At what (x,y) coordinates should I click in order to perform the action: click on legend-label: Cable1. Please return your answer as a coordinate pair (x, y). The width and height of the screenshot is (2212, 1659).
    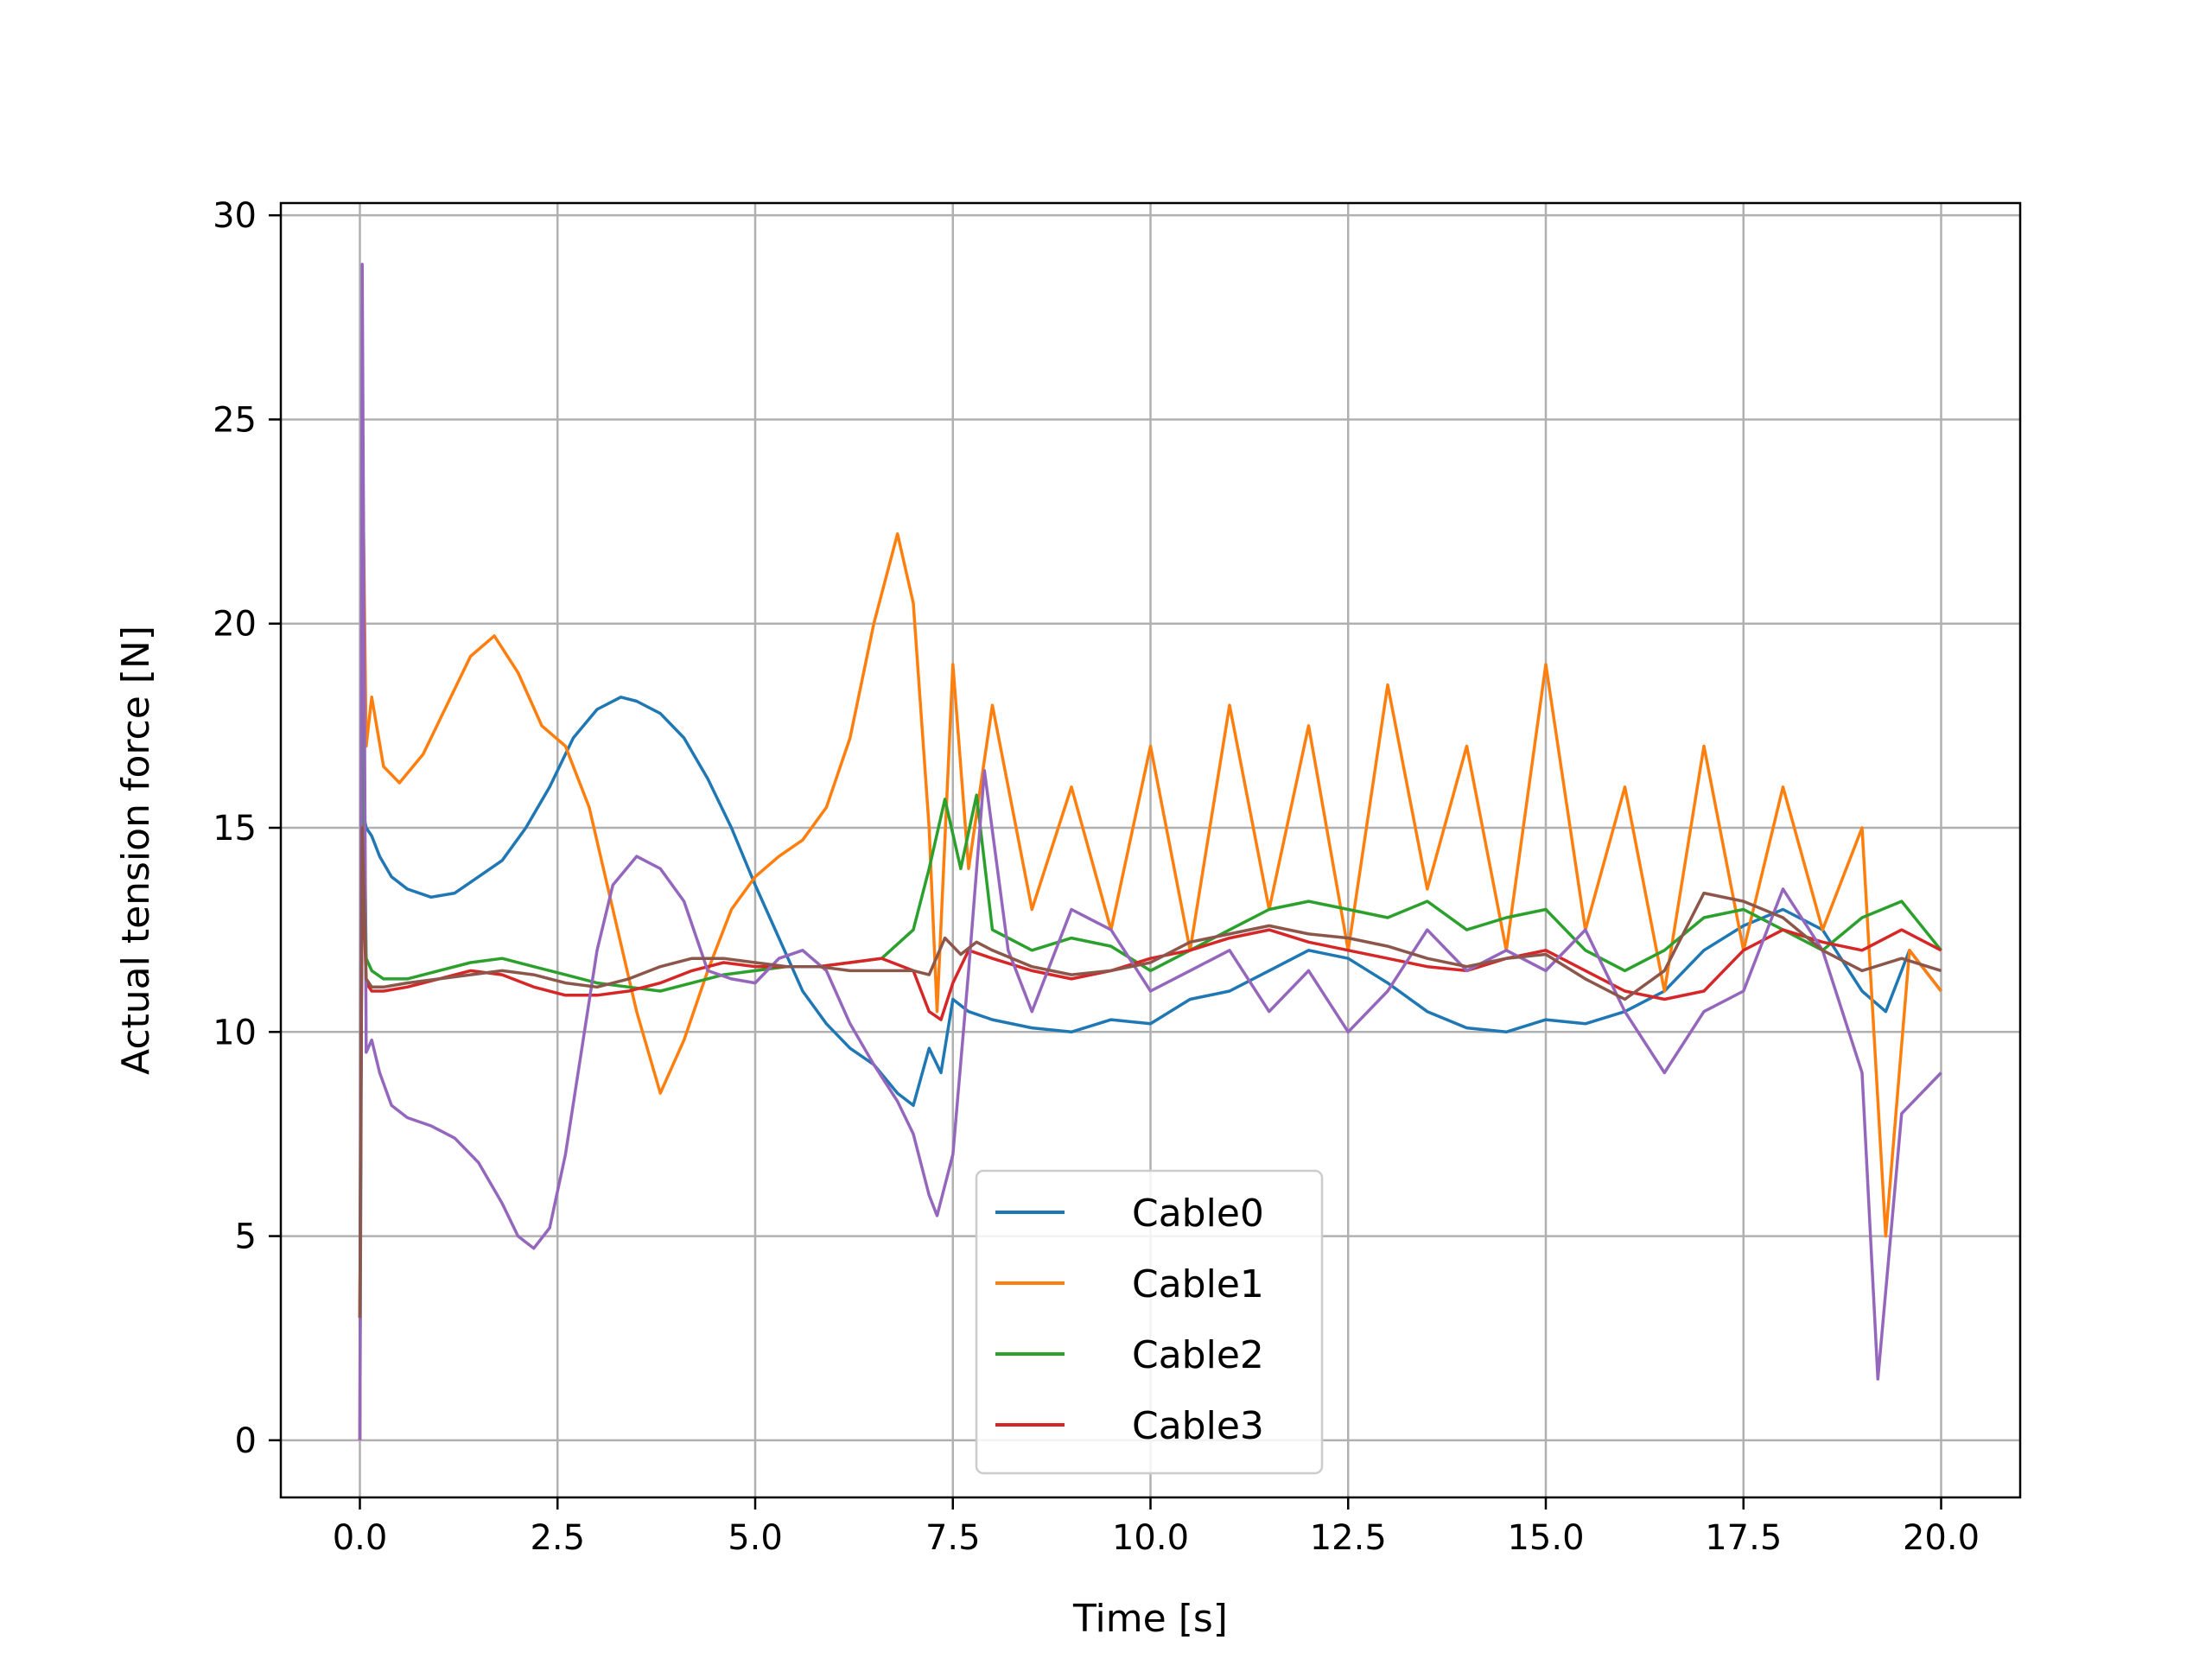
    Looking at the image, I should click on (1198, 1284).